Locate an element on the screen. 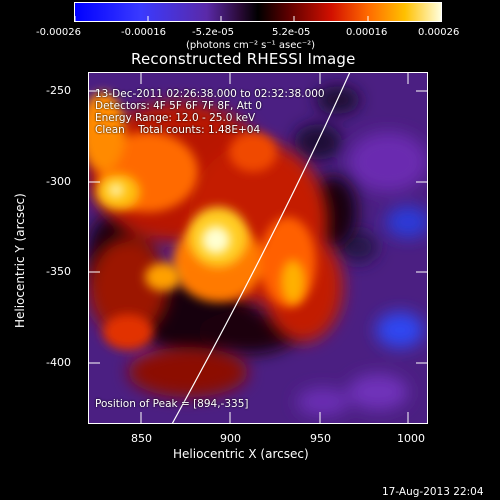 This screenshot has width=500, height=500. colorbar-tick: 0.00026 is located at coordinates (439, 32).